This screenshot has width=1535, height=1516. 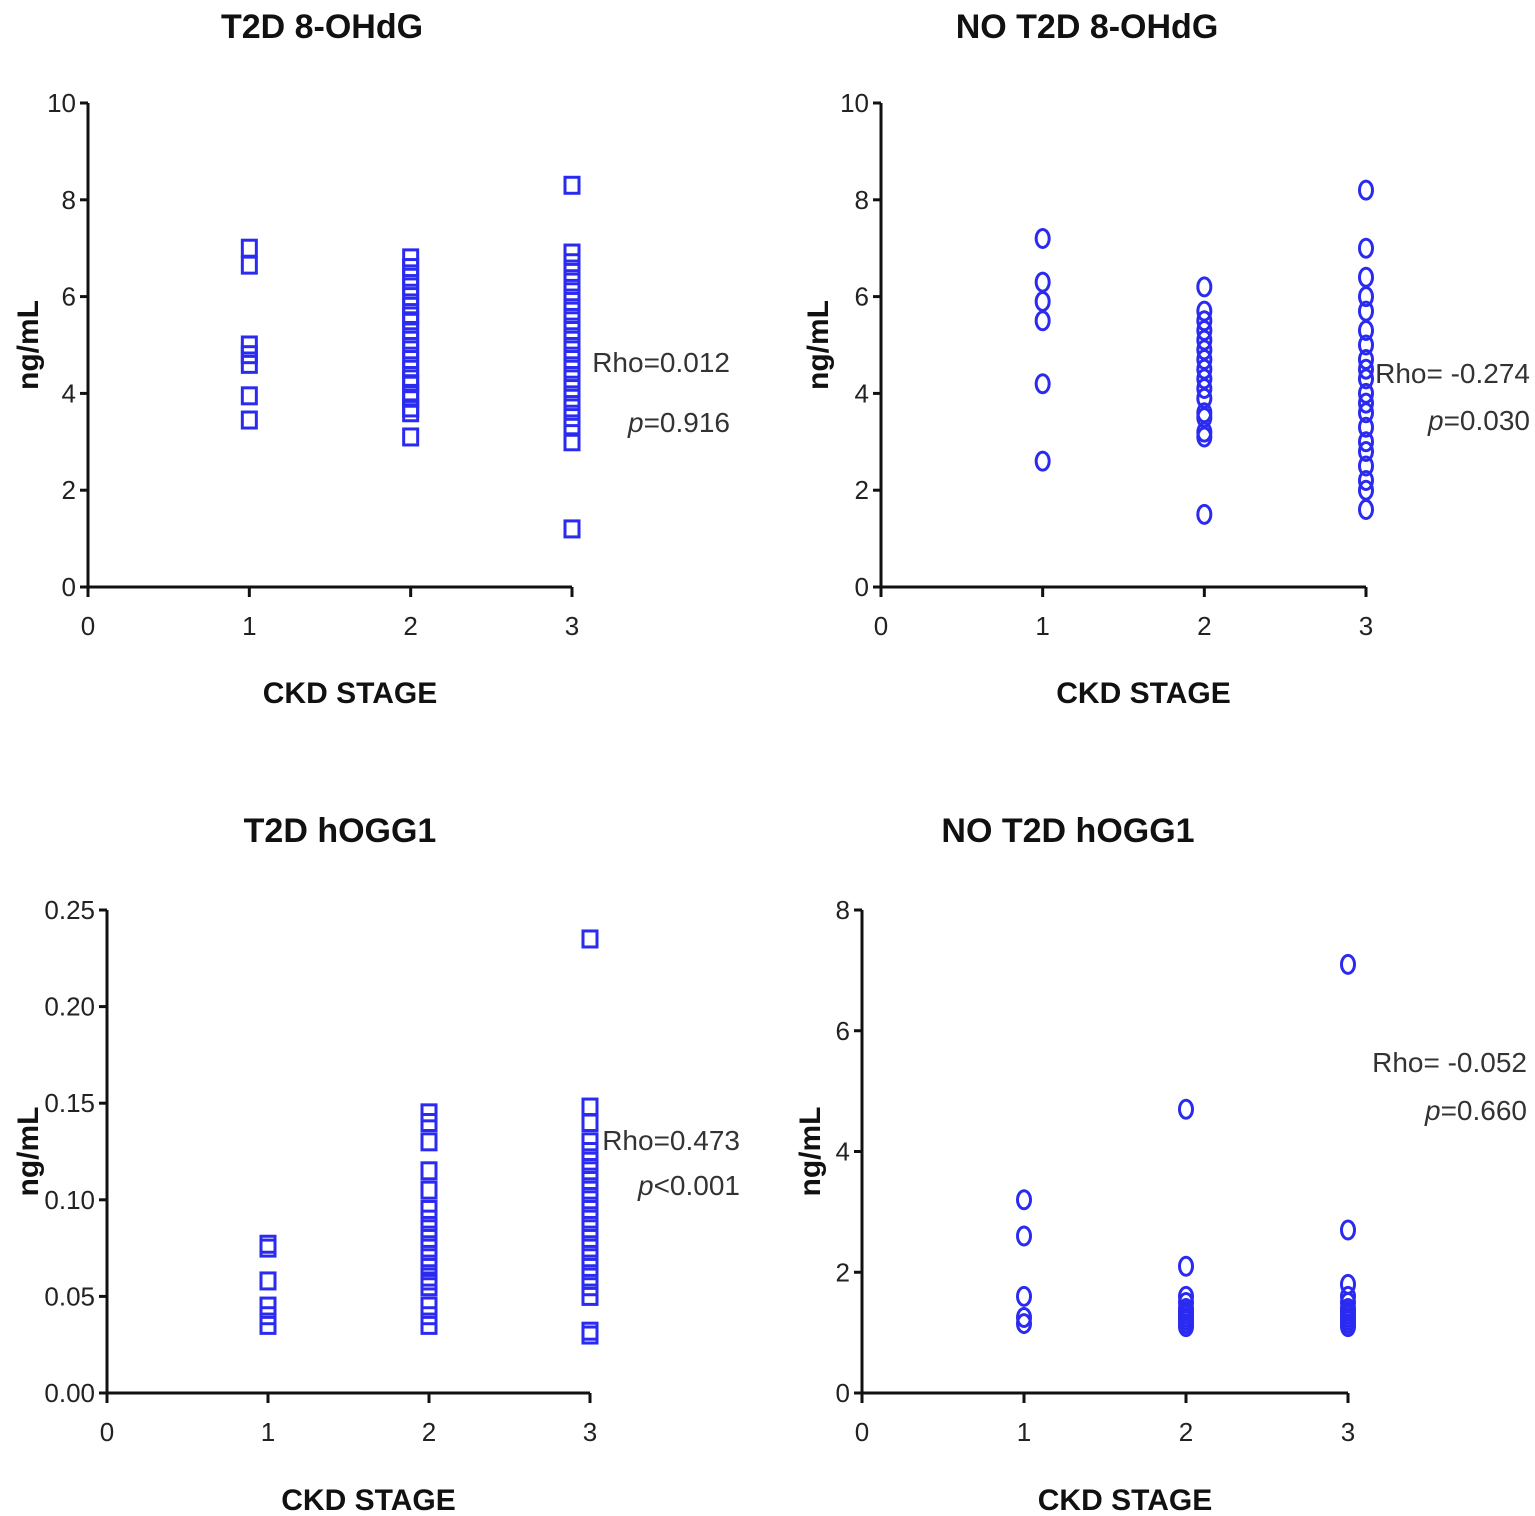 I want to click on chart-title: NO T2D hOGG1, so click(x=1067, y=831).